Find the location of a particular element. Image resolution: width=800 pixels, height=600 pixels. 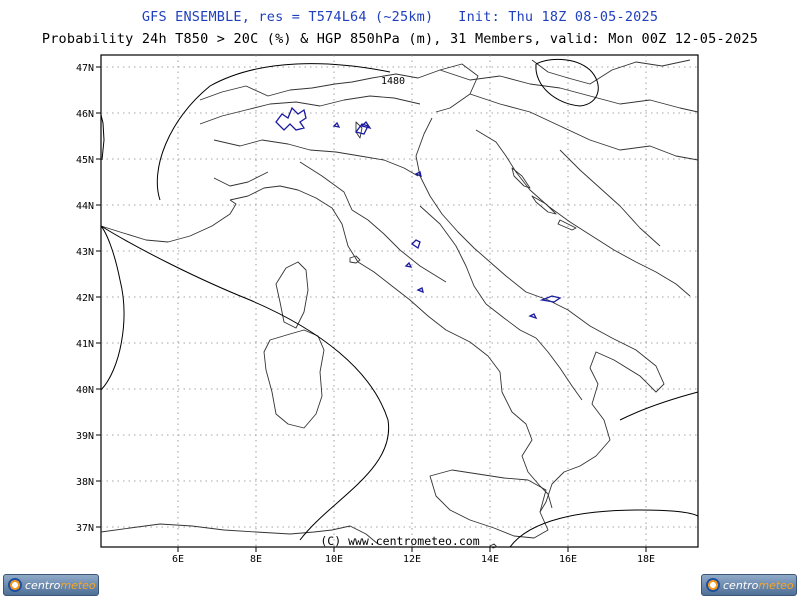

copyright-text: (C) www.centrometeo.com is located at coordinates (399, 541).